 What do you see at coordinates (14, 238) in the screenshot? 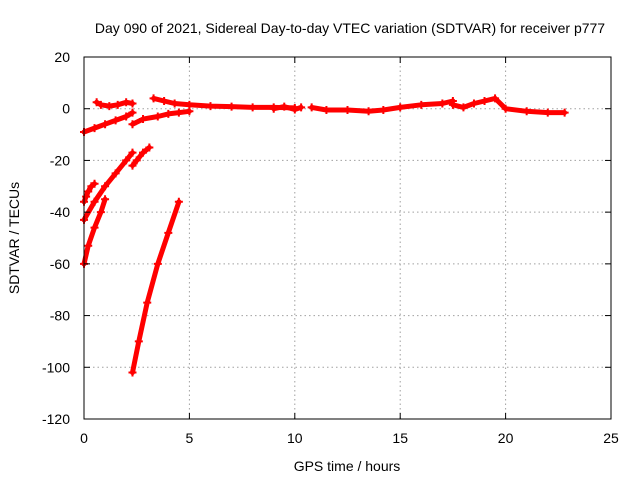
I see `y-axis-label: SDTVAR / TECUs` at bounding box center [14, 238].